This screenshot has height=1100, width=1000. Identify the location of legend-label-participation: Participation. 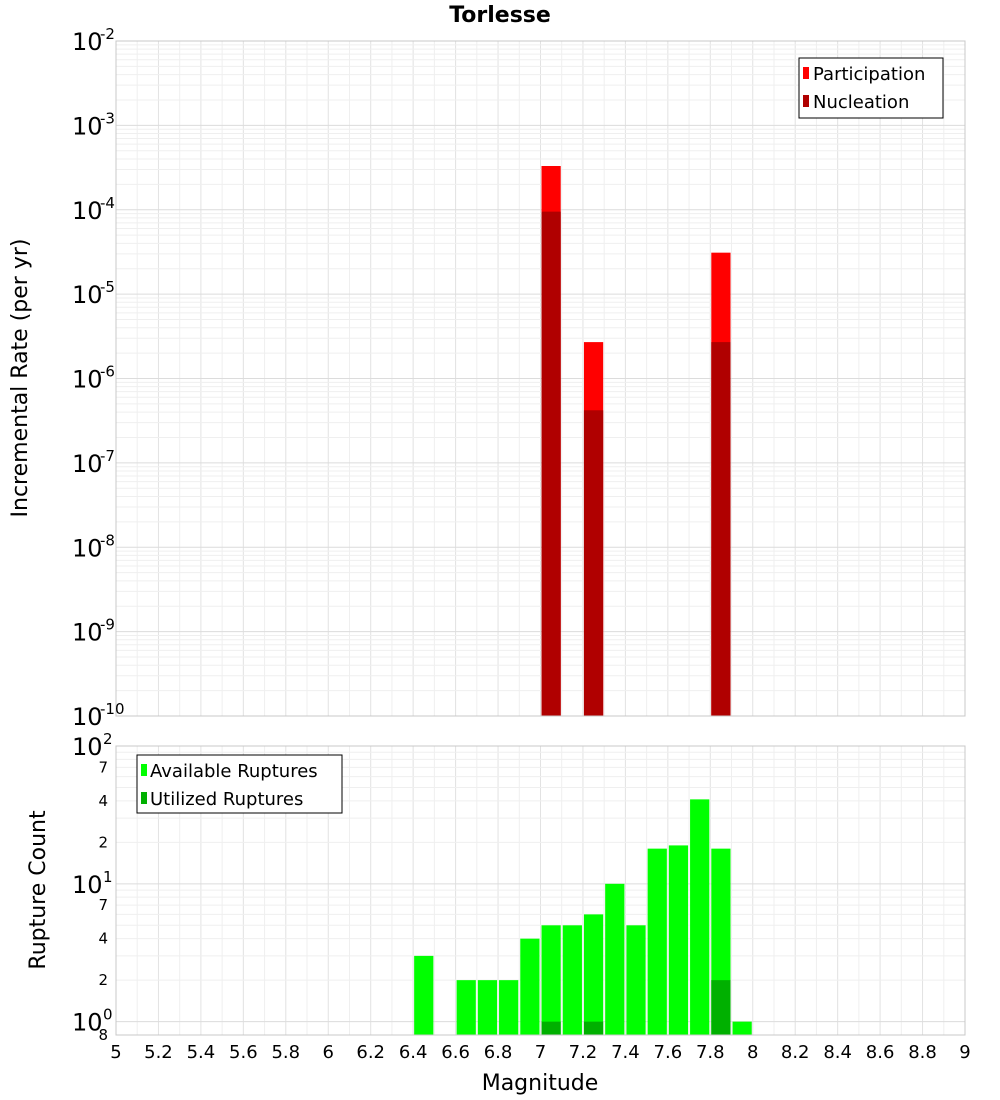
(869, 74).